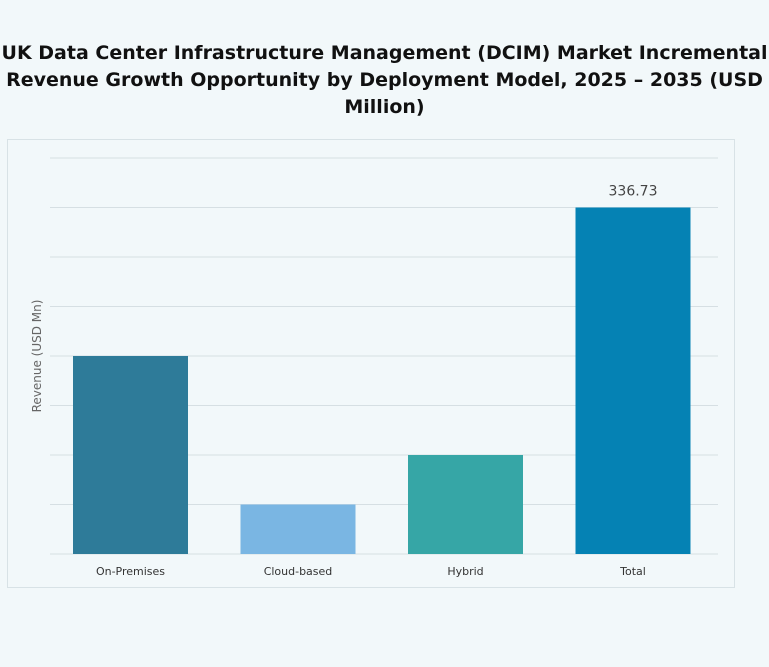 Image resolution: width=769 pixels, height=667 pixels. What do you see at coordinates (130, 454) in the screenshot?
I see `bar-on-premises` at bounding box center [130, 454].